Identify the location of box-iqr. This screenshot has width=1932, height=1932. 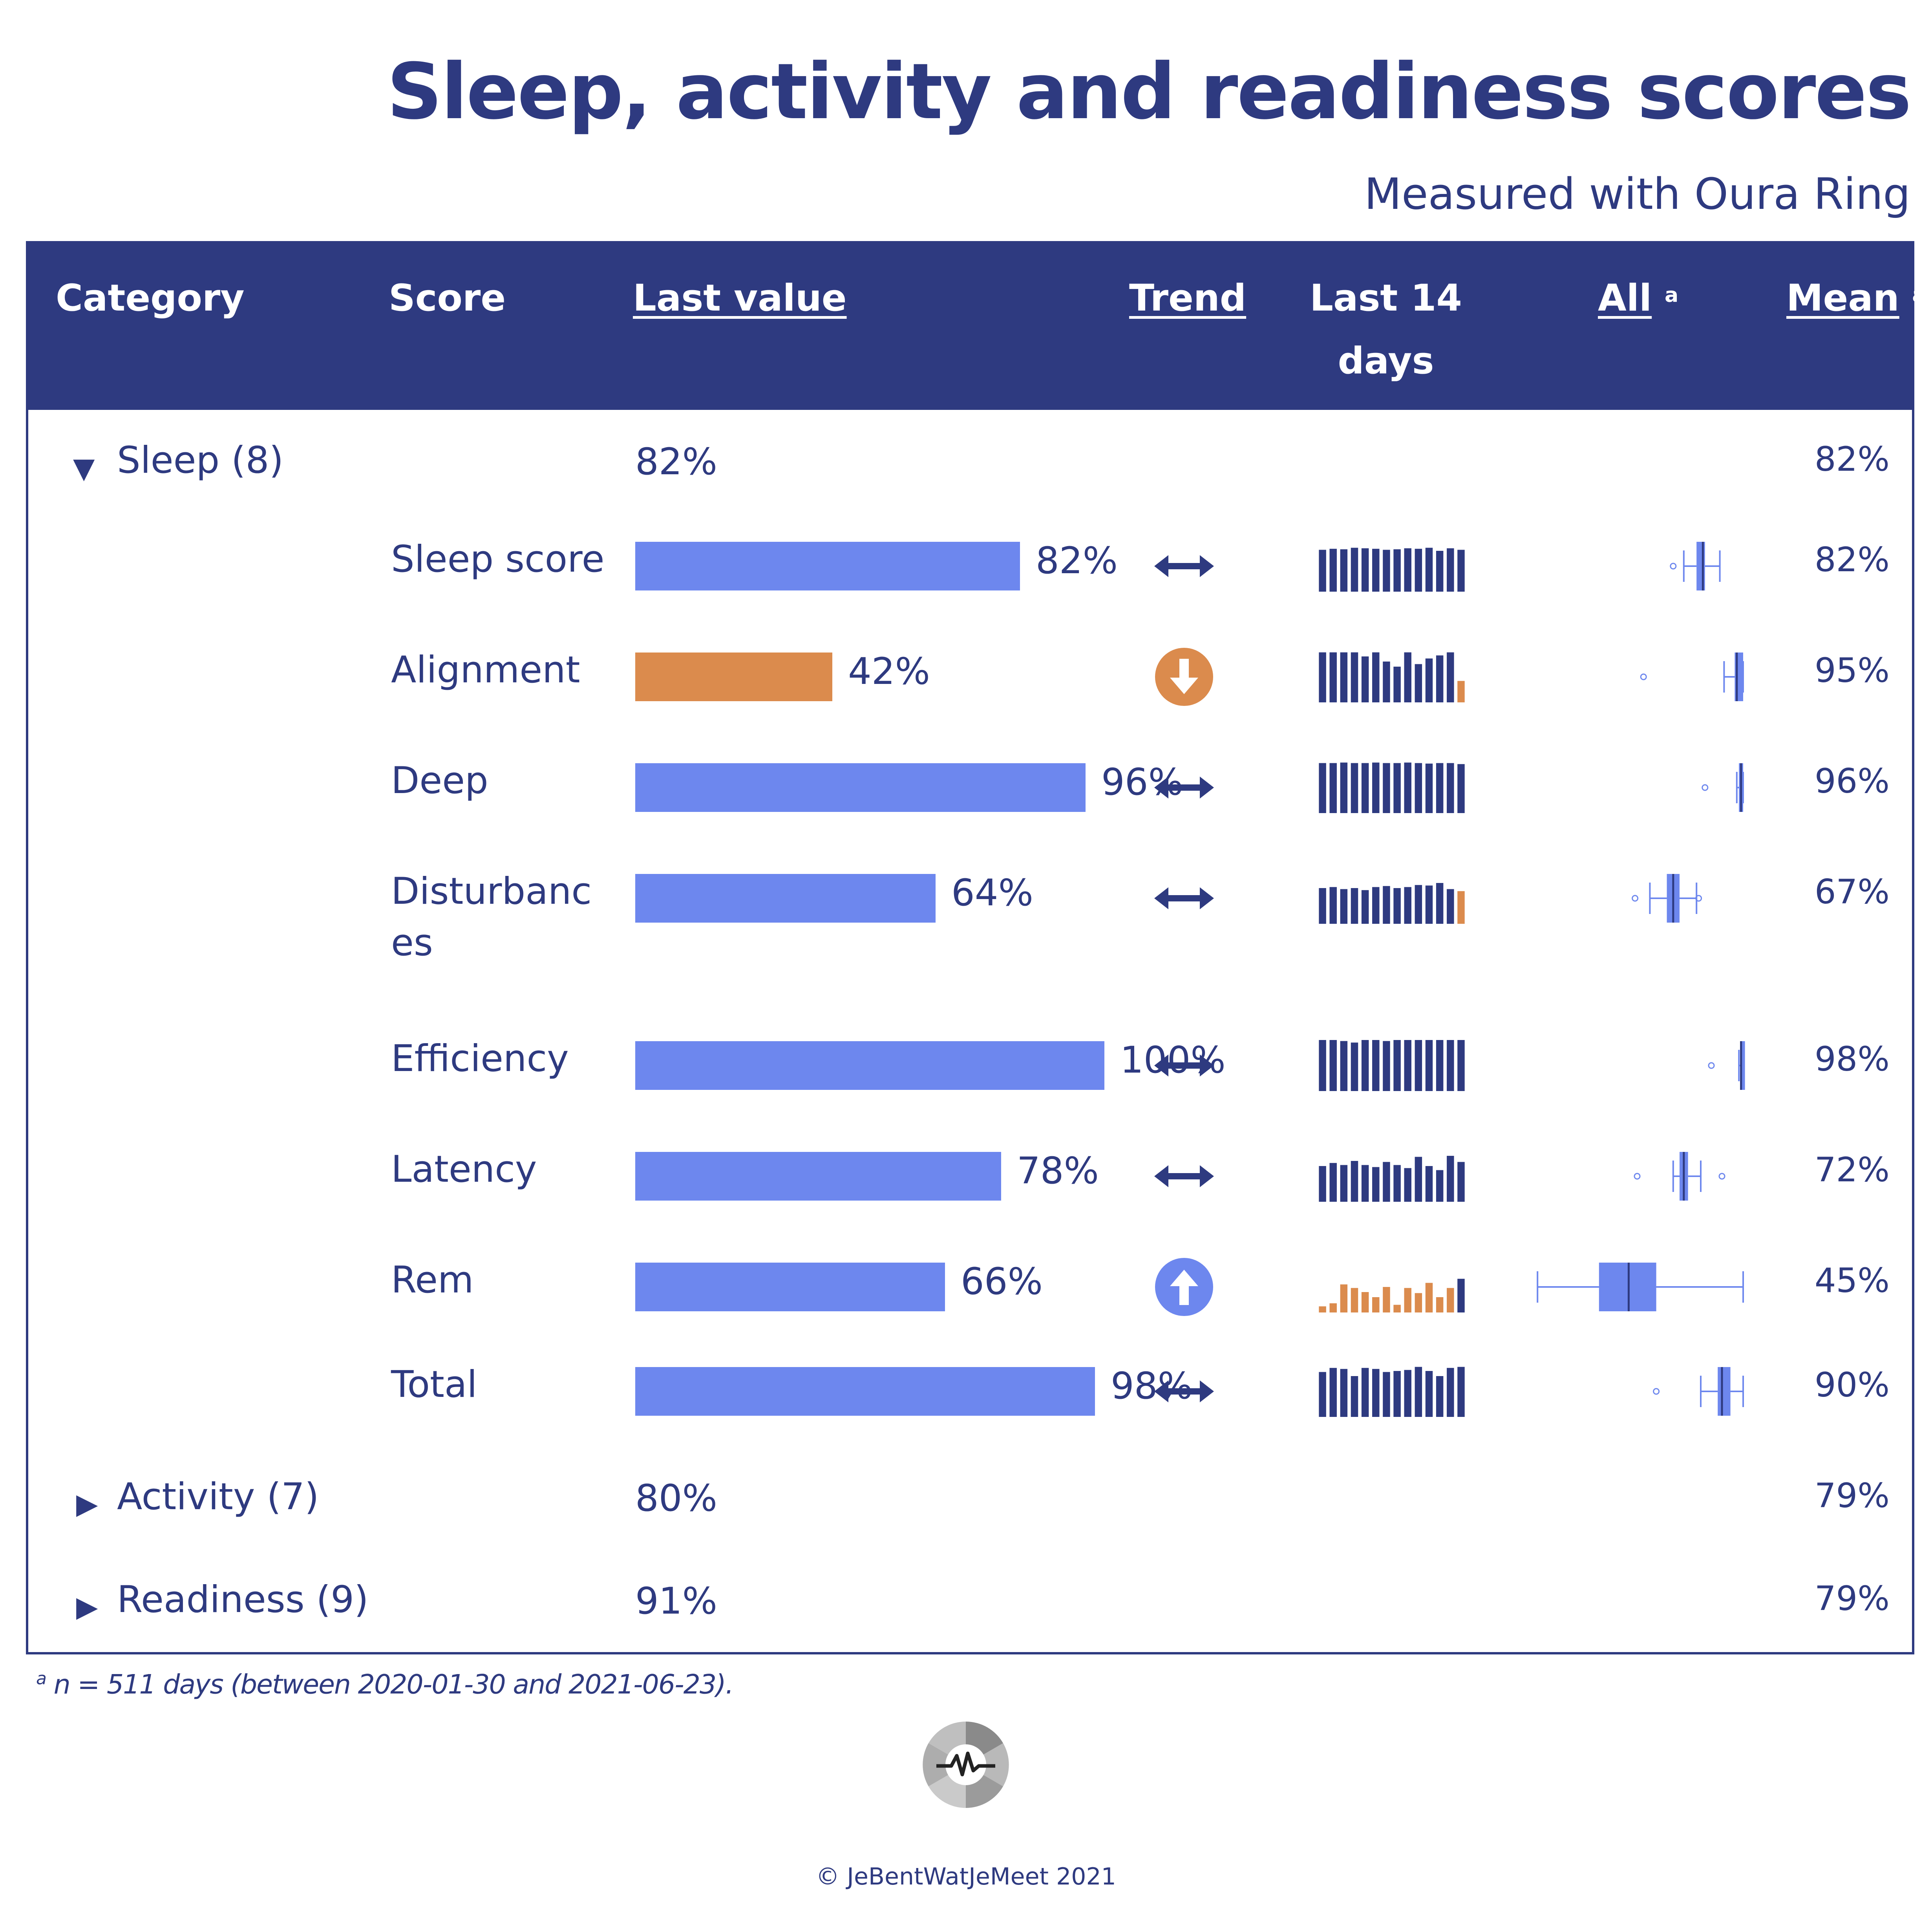
(1627, 1287).